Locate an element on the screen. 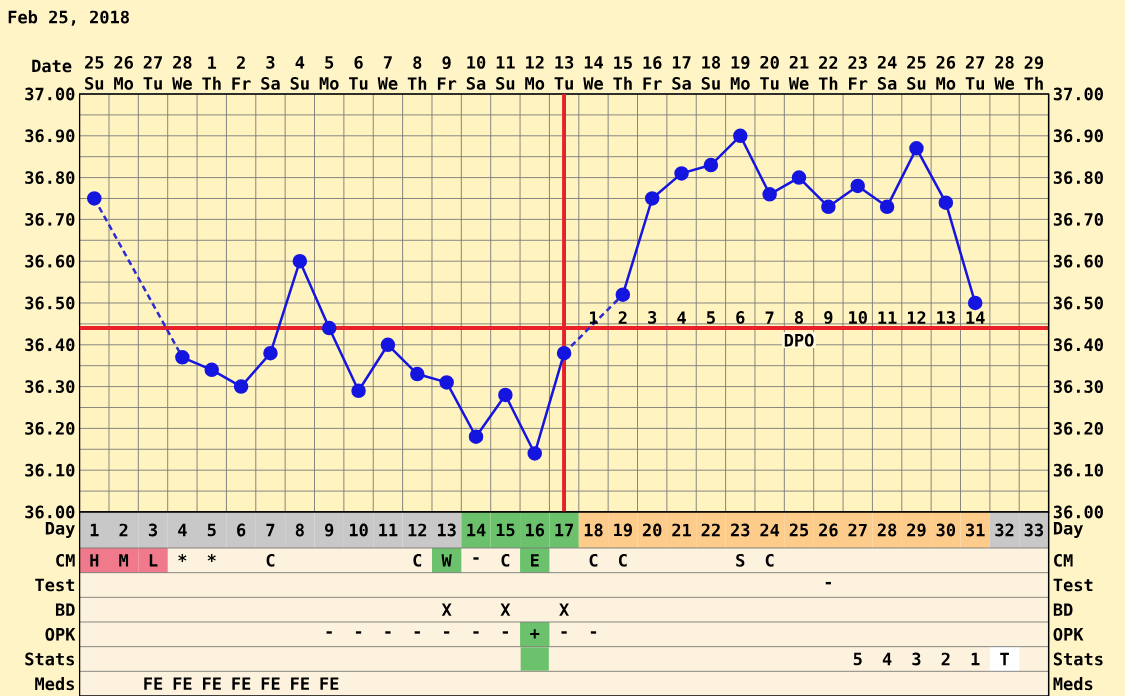 This screenshot has width=1125, height=696. y2-tick-label: OPK is located at coordinates (1068, 634).